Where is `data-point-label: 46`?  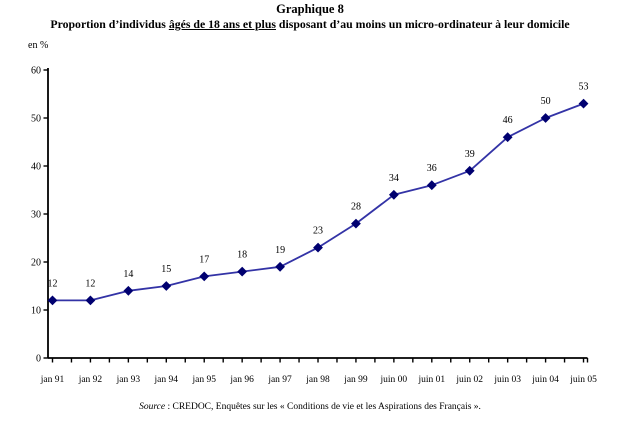 data-point-label: 46 is located at coordinates (508, 120).